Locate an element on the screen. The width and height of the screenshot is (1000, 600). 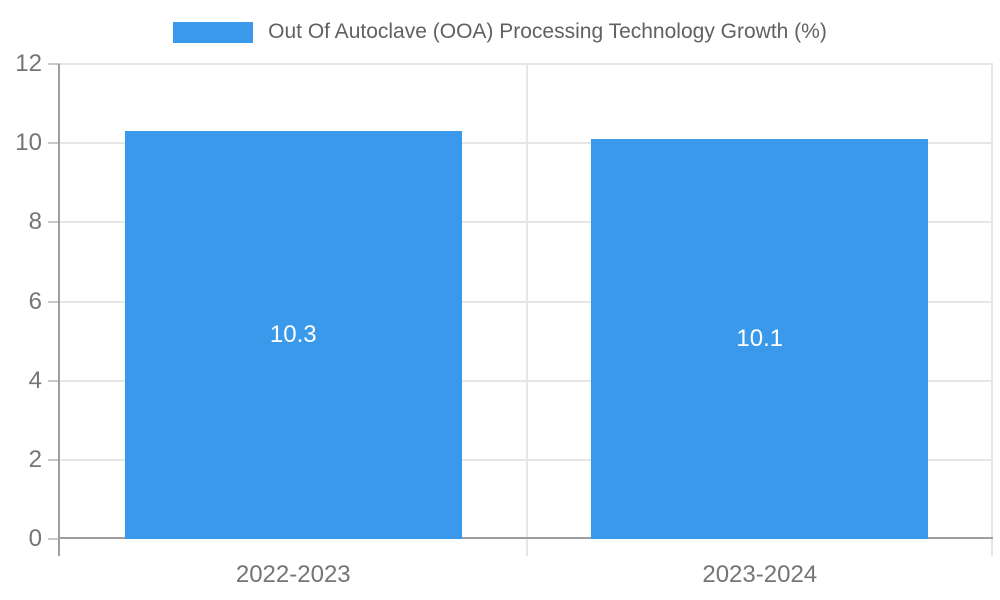
y-tick-label: 8 is located at coordinates (35, 222).